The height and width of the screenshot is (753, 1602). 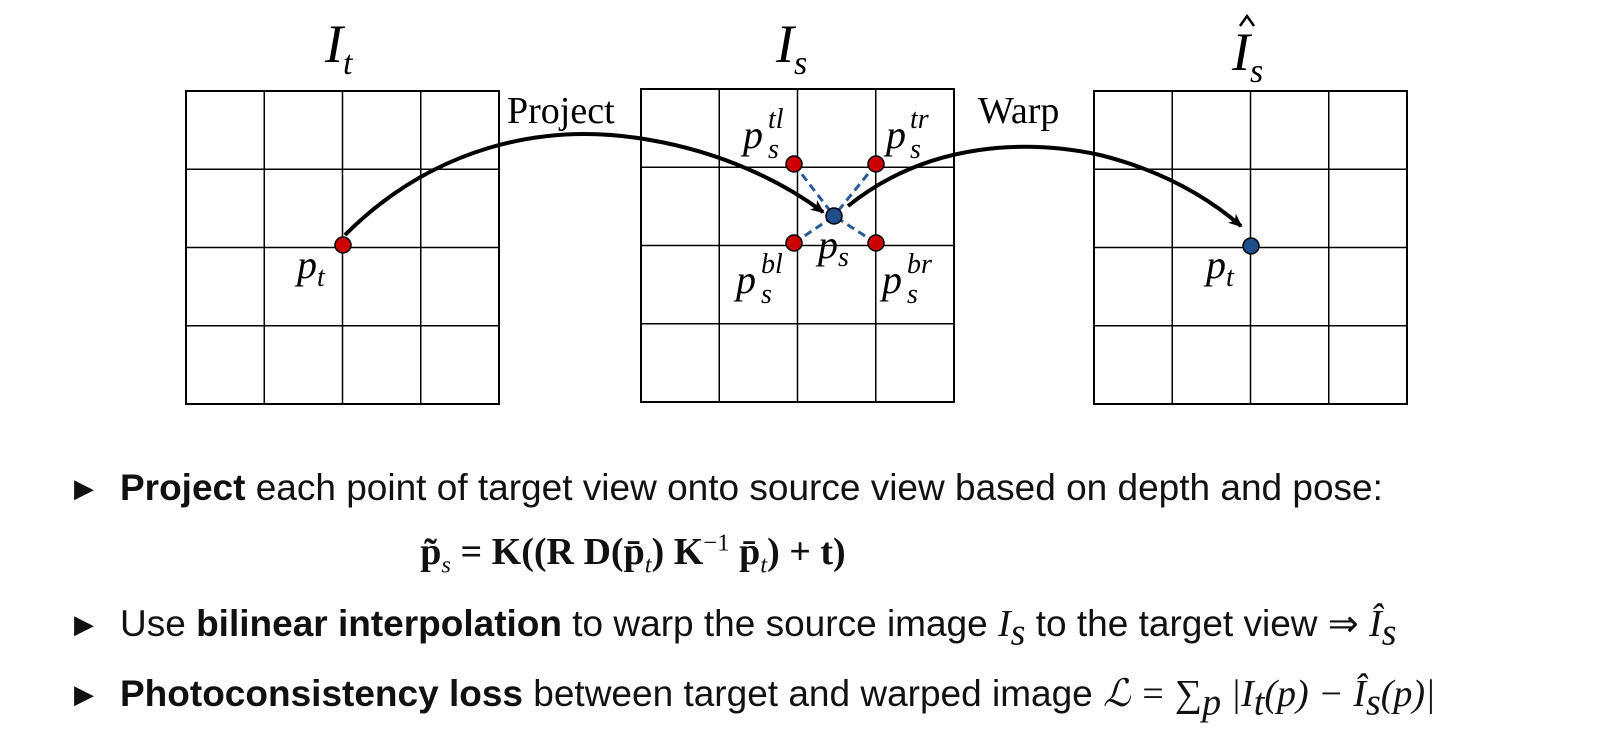 I want to click on eq-rhs2: ) K, so click(x=677, y=552).